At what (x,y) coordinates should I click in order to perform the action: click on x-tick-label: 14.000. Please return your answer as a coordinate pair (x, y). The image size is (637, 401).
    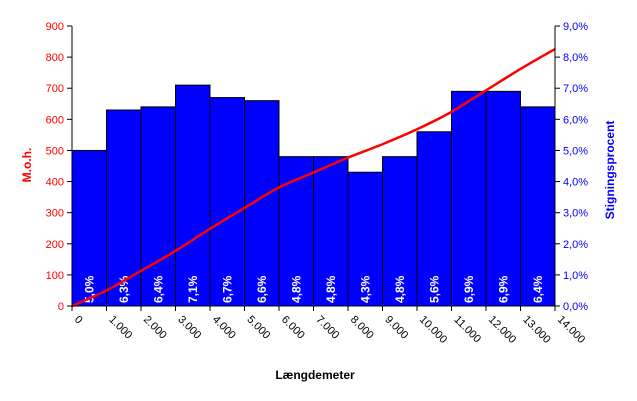
    Looking at the image, I should click on (571, 330).